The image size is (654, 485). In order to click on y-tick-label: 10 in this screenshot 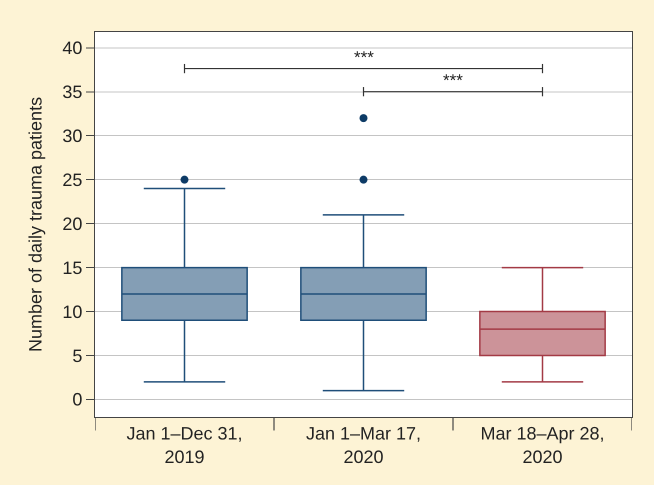, I will do `click(72, 312)`.